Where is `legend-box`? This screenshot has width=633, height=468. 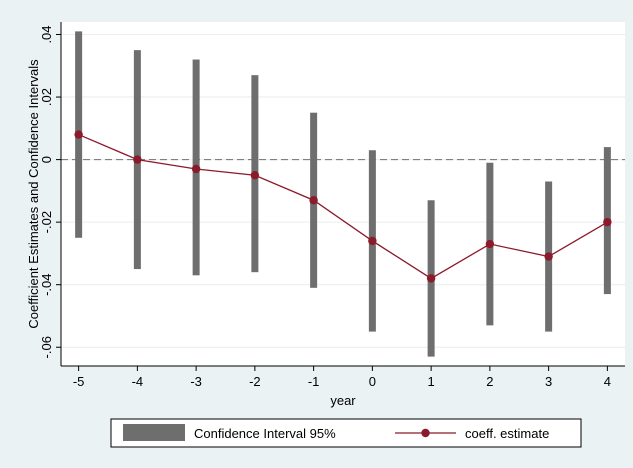 legend-box is located at coordinates (346, 433).